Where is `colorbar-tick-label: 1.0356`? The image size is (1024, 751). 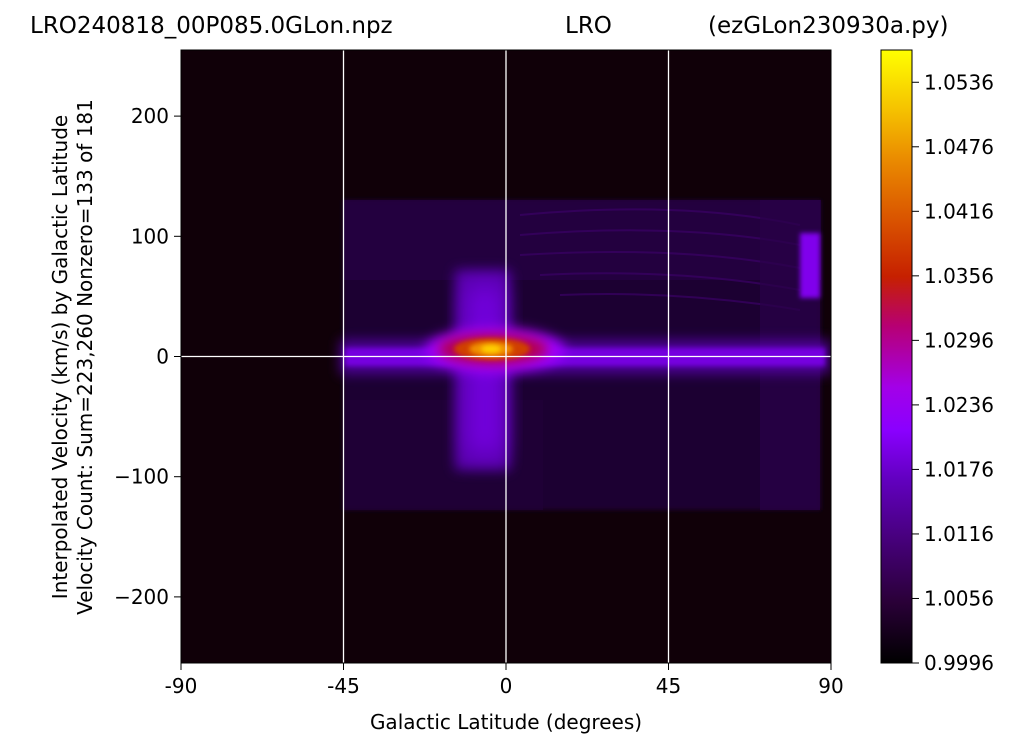 colorbar-tick-label: 1.0356 is located at coordinates (959, 276).